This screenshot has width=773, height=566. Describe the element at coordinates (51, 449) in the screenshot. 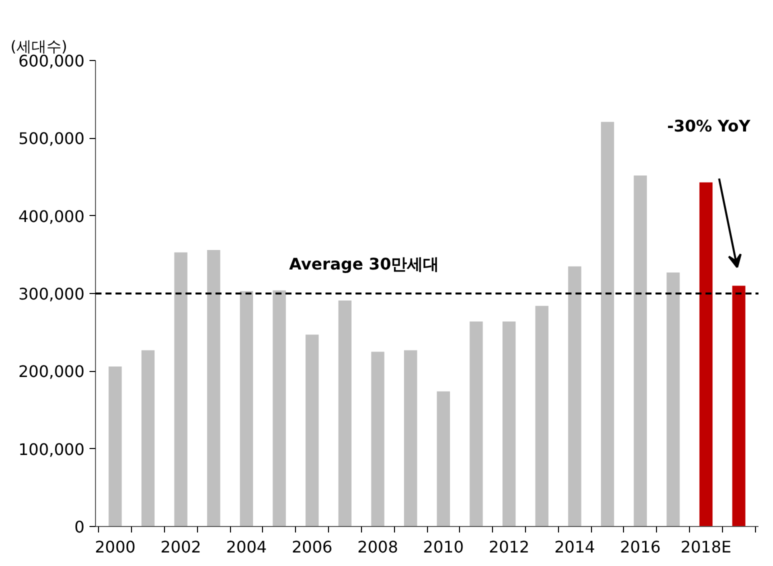

I see `y-tick-label: 100,000` at that location.